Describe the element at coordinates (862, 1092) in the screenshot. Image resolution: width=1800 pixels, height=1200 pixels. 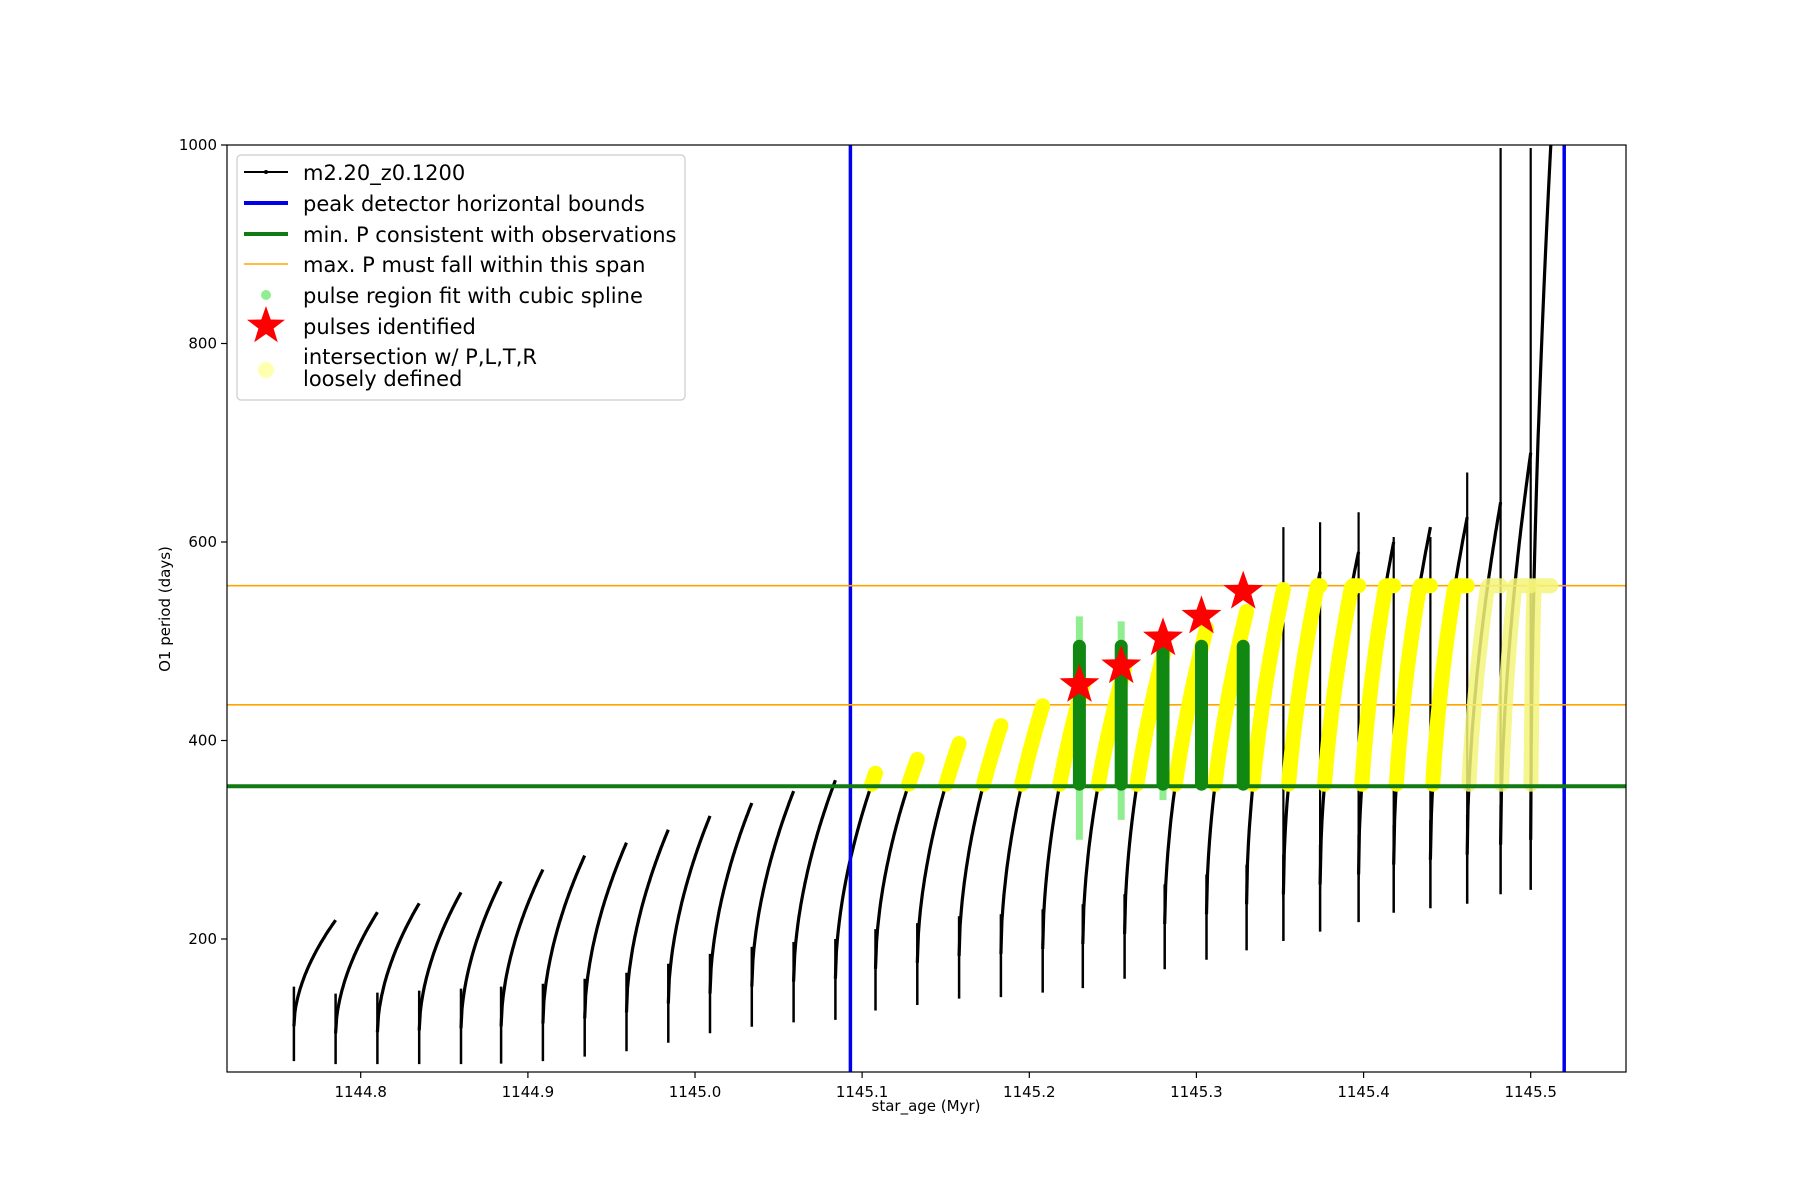
I see `x-tick-label-3: 1145.1` at that location.